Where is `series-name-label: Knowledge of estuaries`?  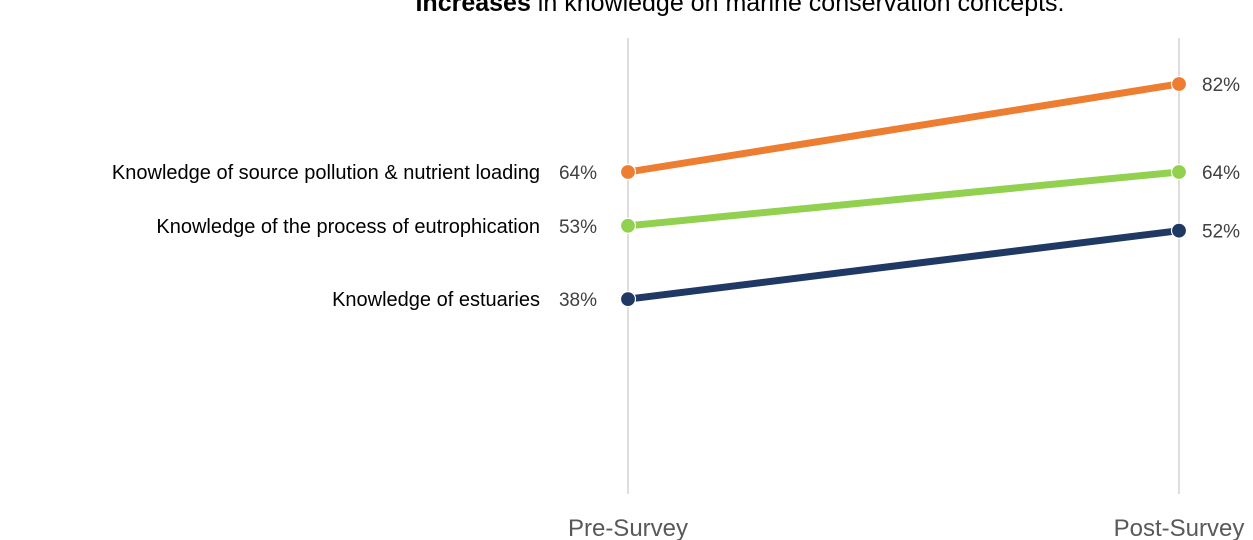 series-name-label: Knowledge of estuaries is located at coordinates (436, 300).